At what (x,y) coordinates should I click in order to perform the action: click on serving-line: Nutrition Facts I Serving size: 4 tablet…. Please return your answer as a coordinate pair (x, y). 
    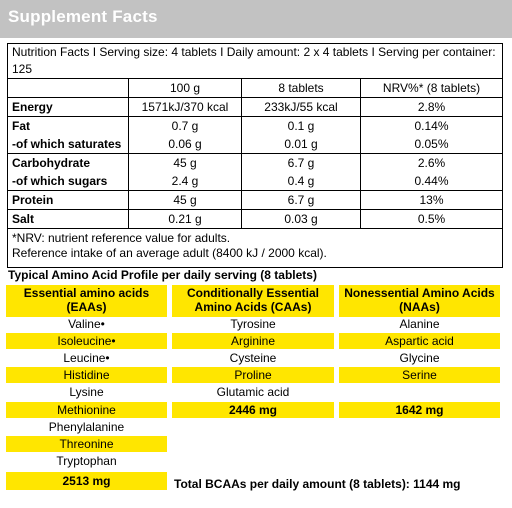
    Looking at the image, I should click on (255, 61).